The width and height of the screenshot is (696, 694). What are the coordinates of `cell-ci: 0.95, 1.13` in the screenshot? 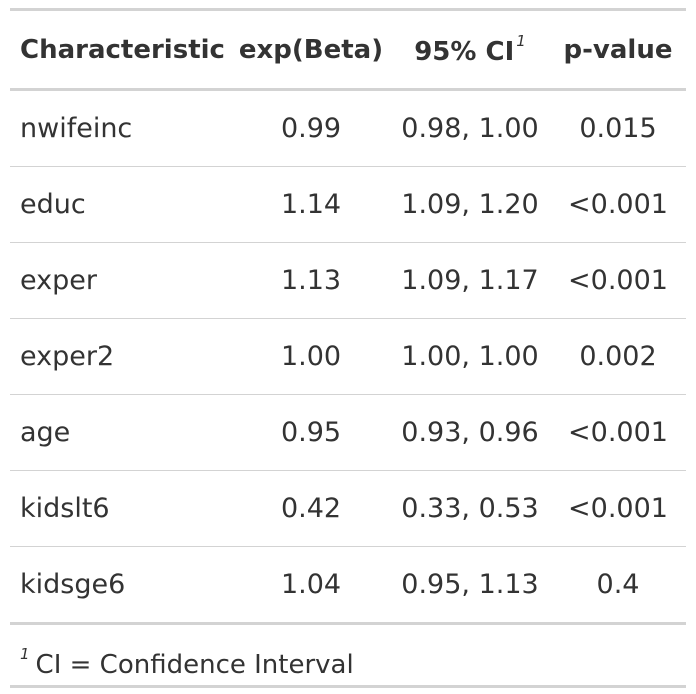 It's located at (470, 584).